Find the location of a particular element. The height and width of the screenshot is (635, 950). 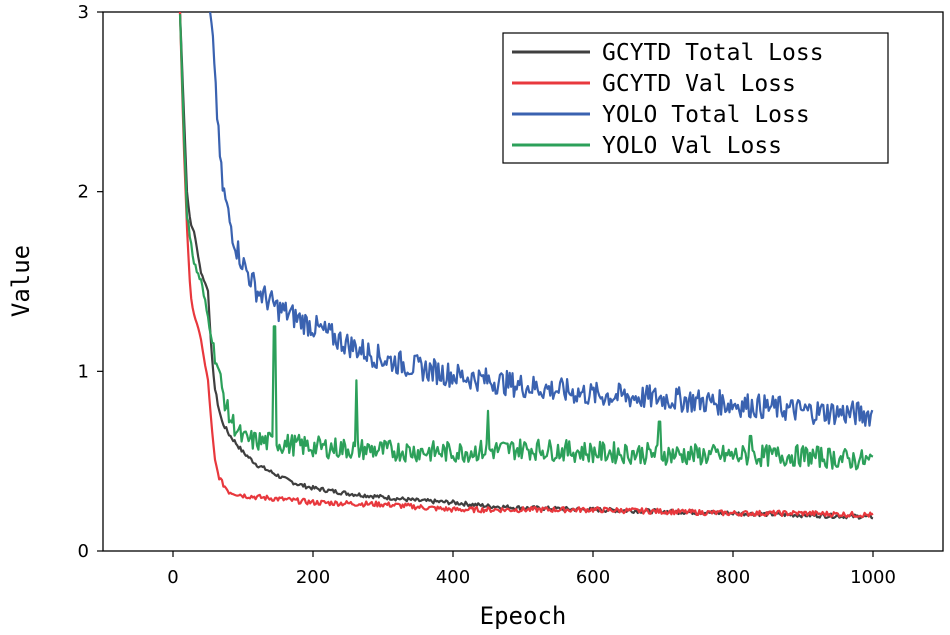

legend-label: YOLO Val Loss is located at coordinates (692, 146).